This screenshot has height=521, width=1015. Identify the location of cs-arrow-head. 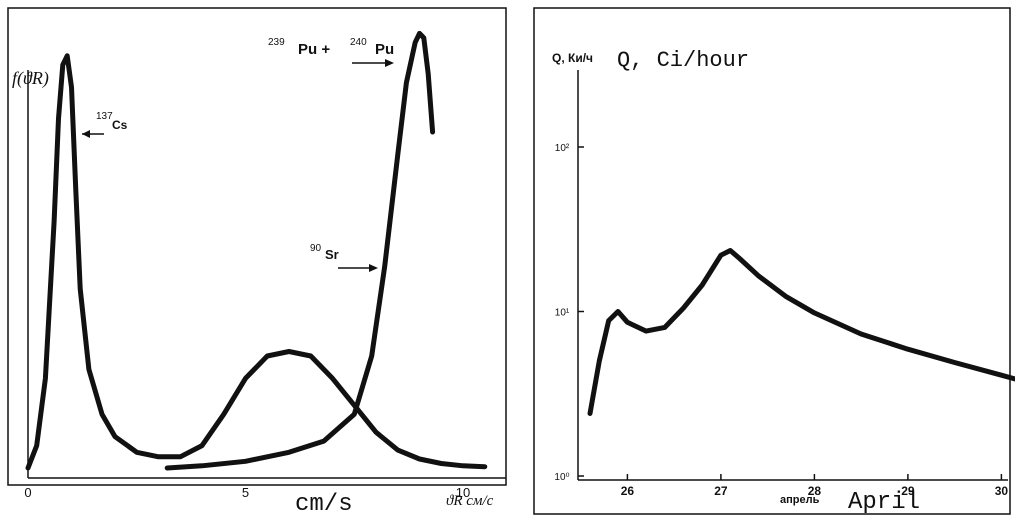
(86, 134).